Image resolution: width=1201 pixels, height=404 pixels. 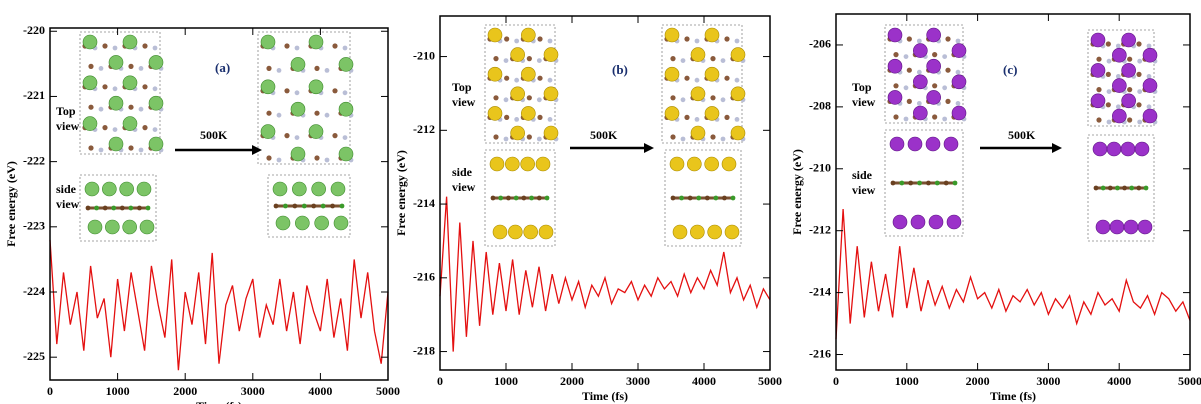 I want to click on y-axis-label: Free energy (eV), so click(x=797, y=192).